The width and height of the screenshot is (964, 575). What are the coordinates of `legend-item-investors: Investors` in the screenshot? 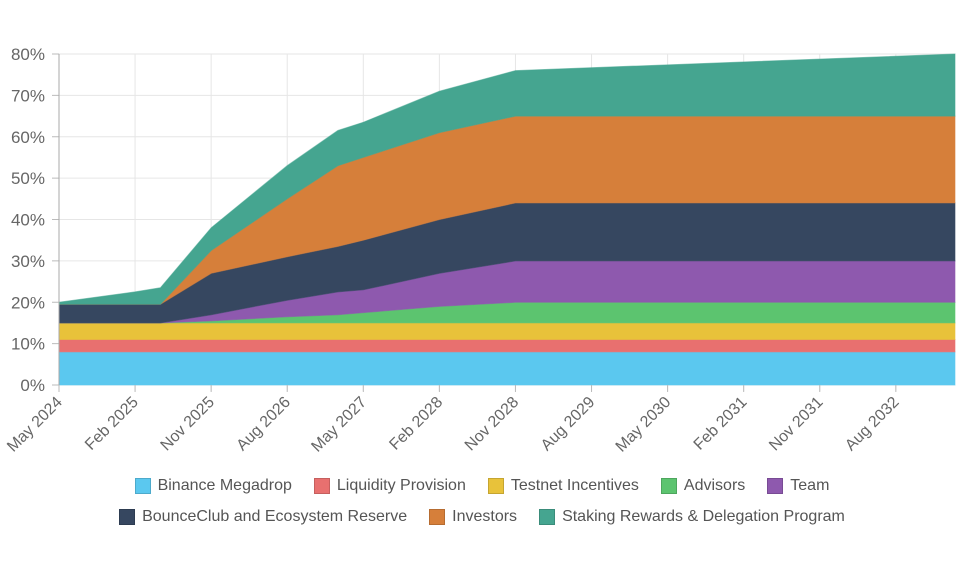 It's located at (473, 517).